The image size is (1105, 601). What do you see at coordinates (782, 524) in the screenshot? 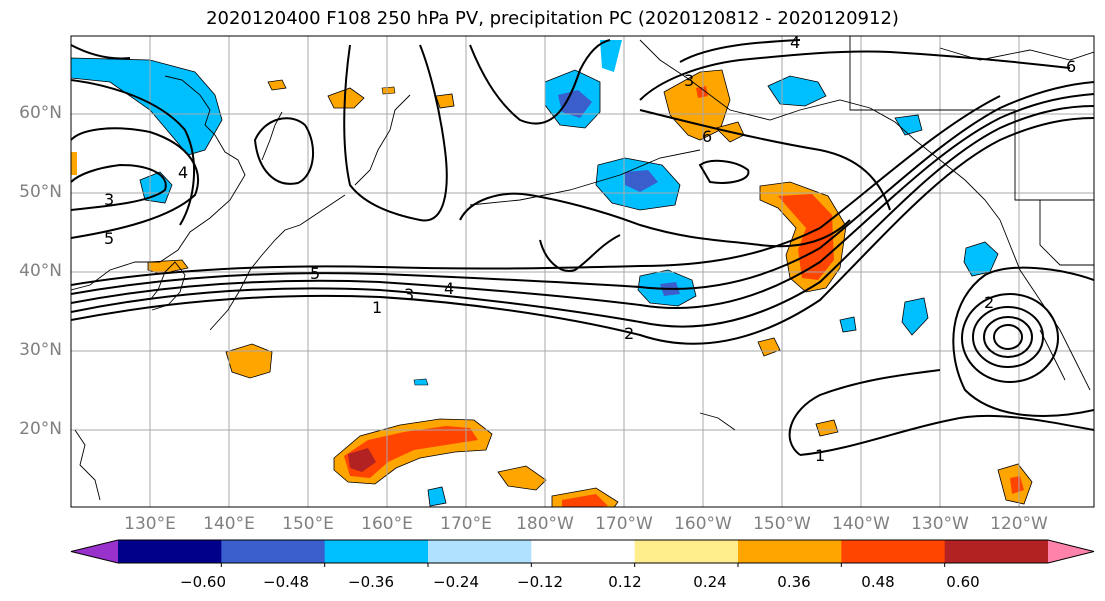
I see `lon-label: 150°W` at bounding box center [782, 524].